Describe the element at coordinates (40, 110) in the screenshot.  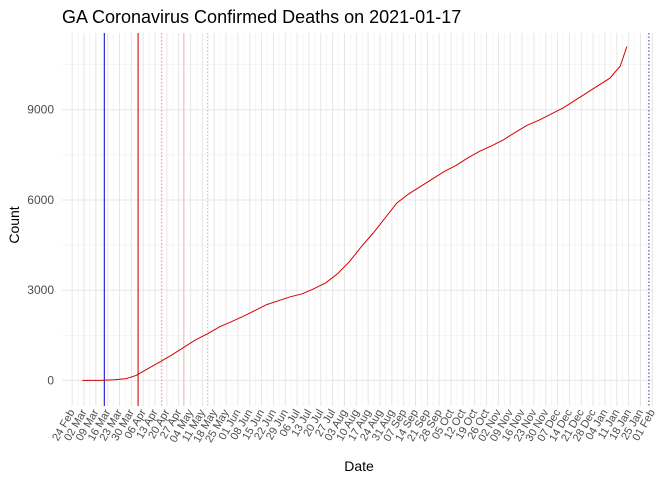
I see `y-tick-label: 9000` at that location.